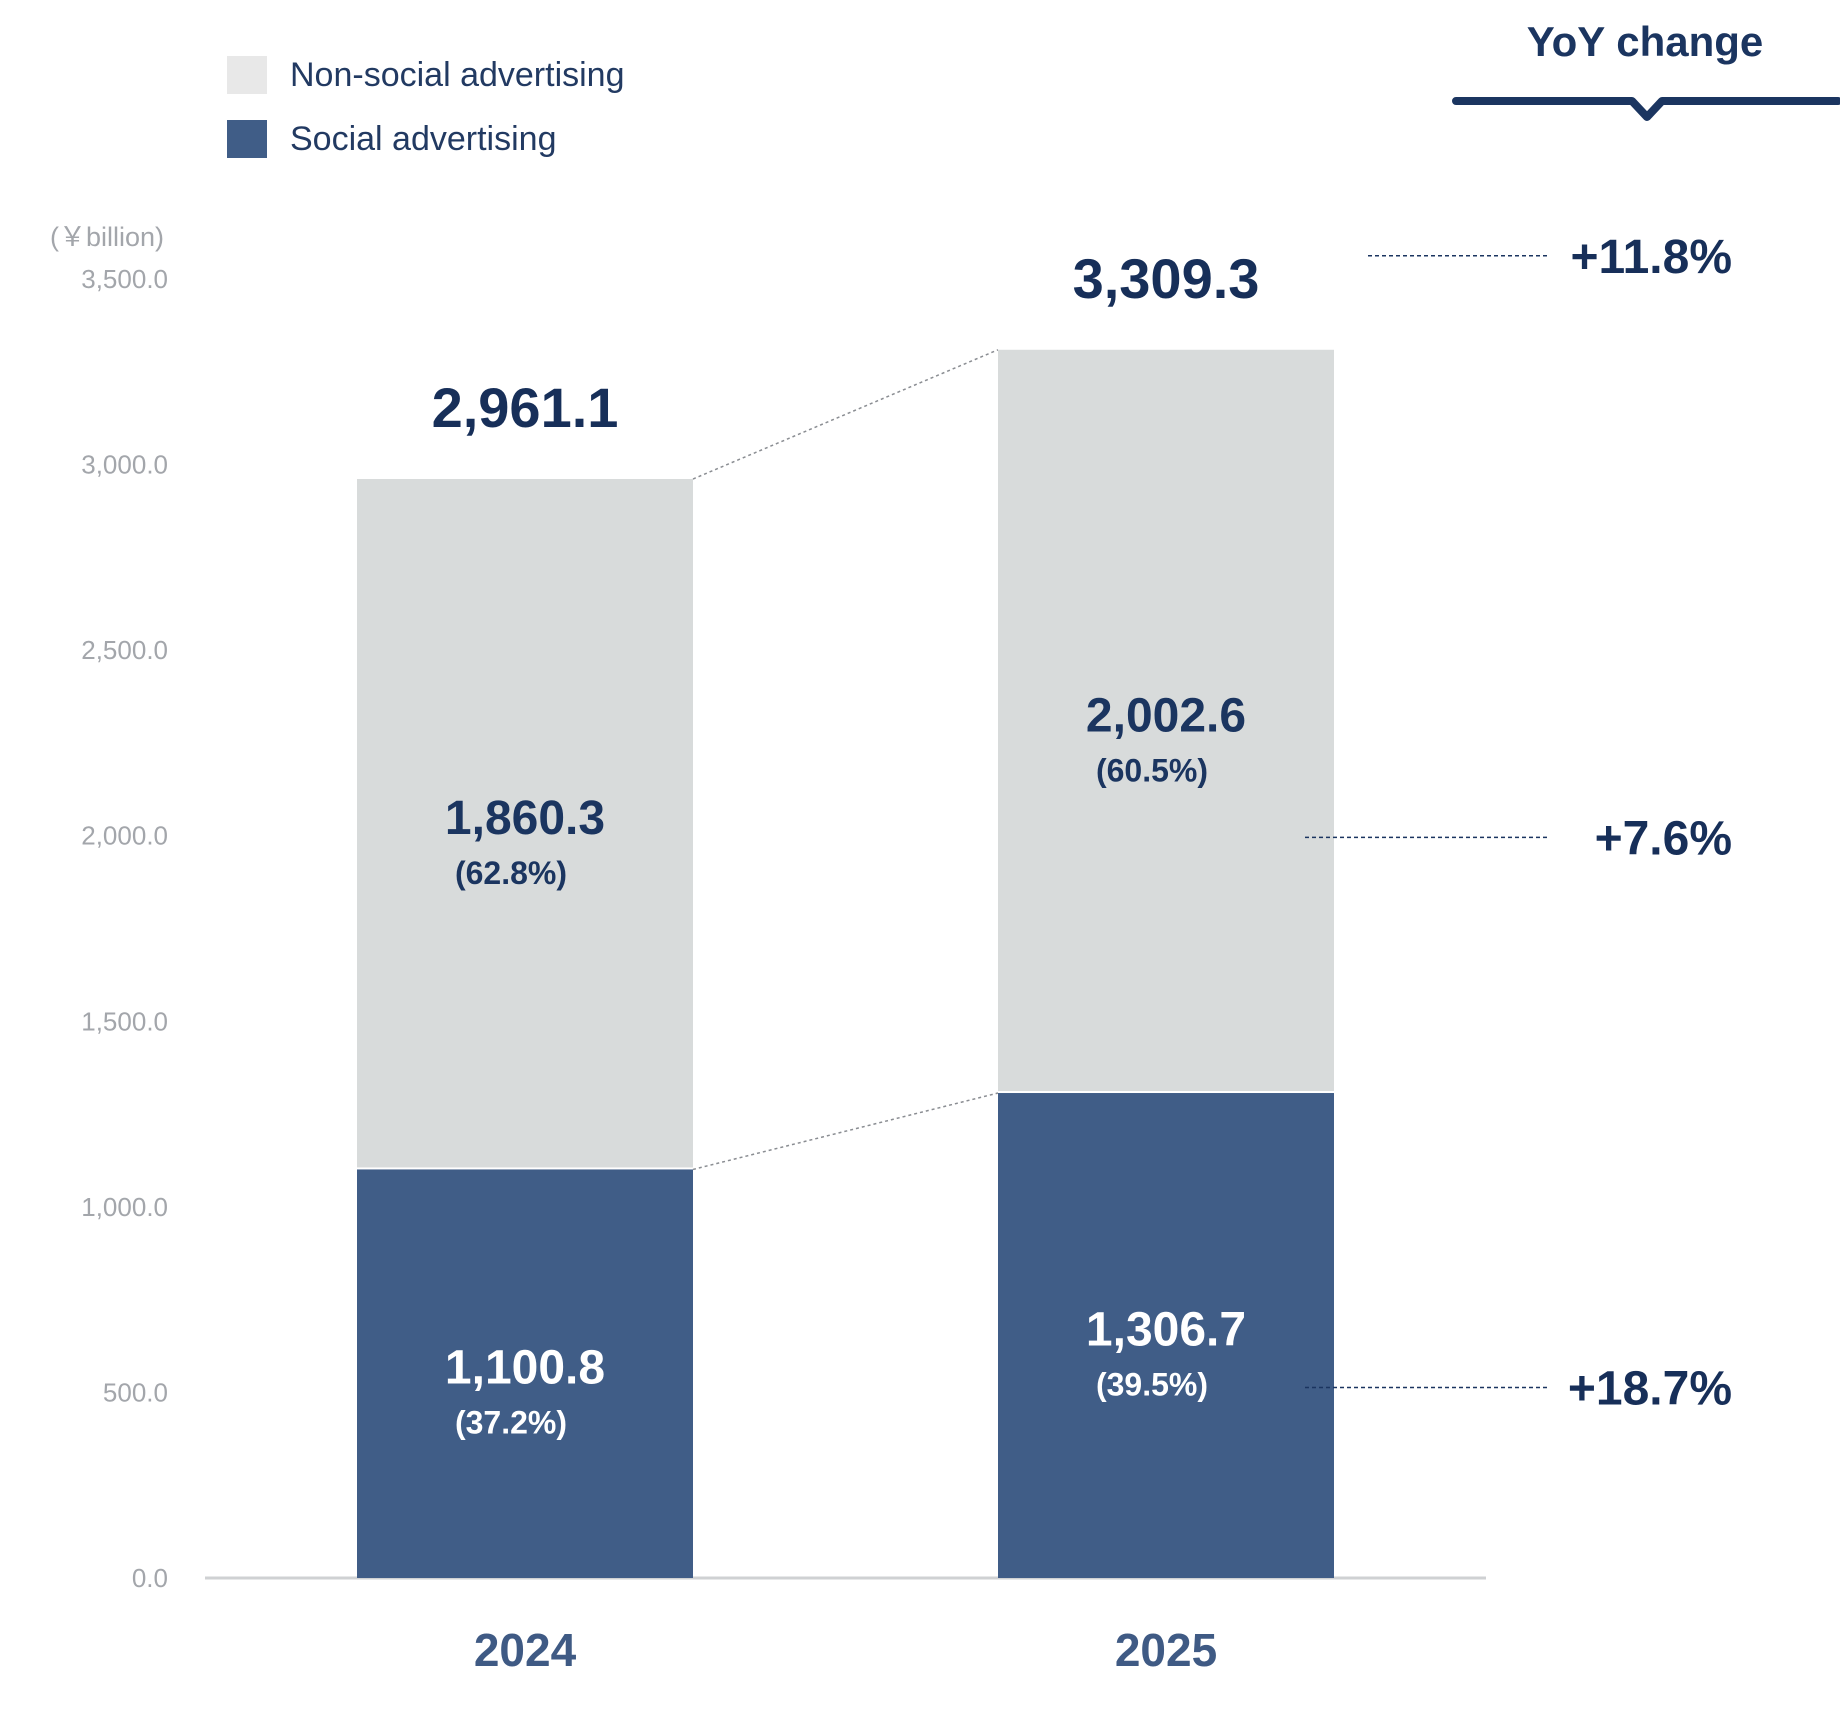 The height and width of the screenshot is (1711, 1840). Describe the element at coordinates (1651, 257) in the screenshot. I see `yoy-total-value: +11.8%` at that location.